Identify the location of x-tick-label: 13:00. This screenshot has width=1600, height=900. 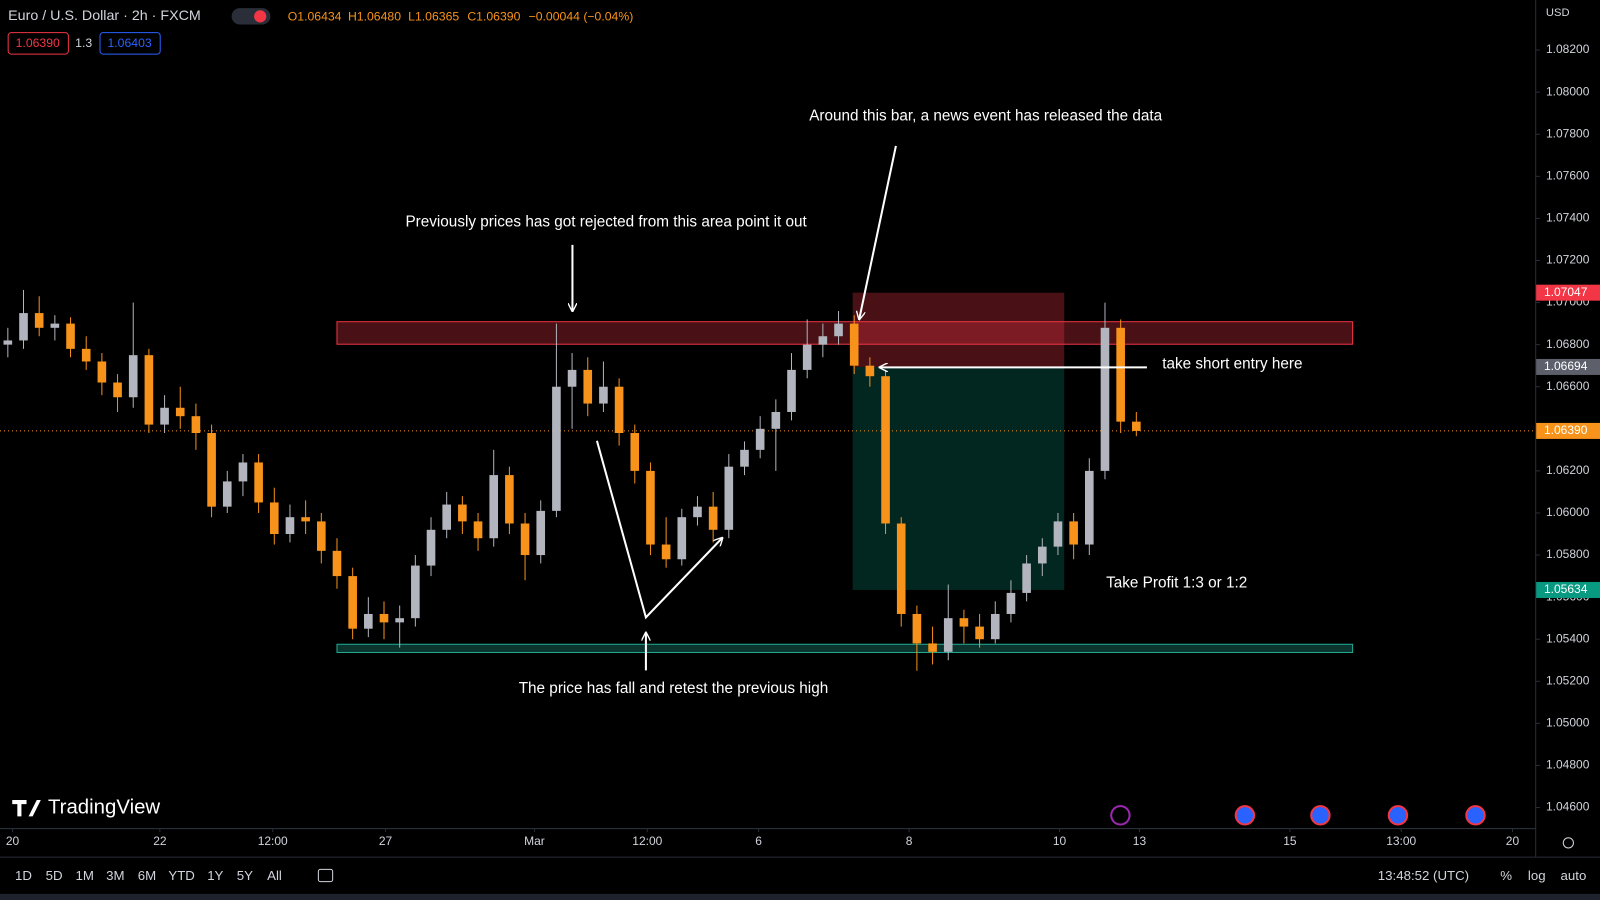
(1401, 841).